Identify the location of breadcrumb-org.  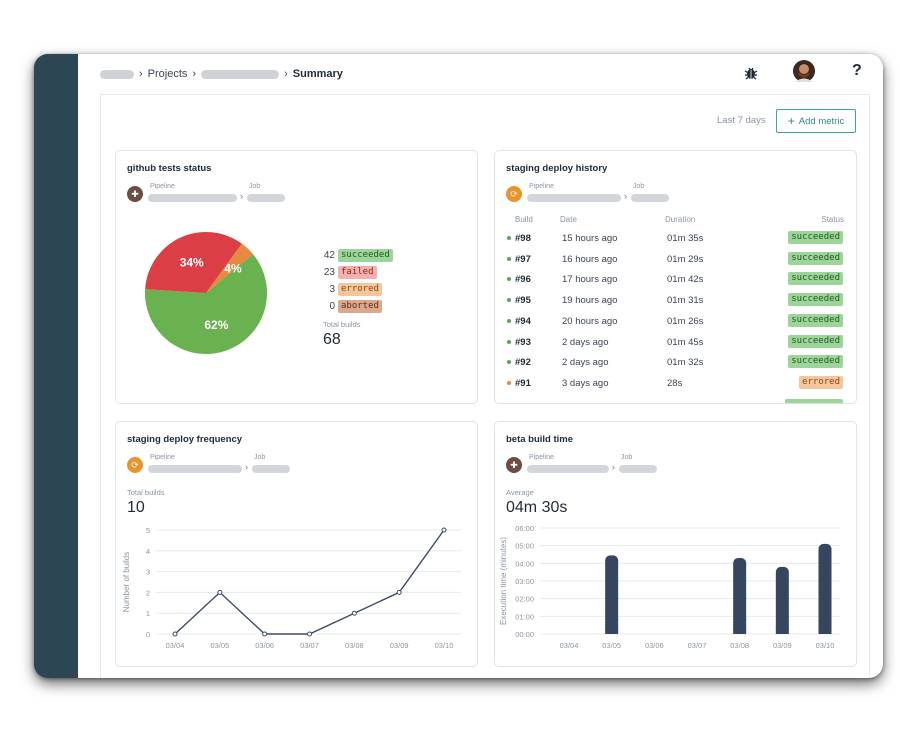
(117, 74).